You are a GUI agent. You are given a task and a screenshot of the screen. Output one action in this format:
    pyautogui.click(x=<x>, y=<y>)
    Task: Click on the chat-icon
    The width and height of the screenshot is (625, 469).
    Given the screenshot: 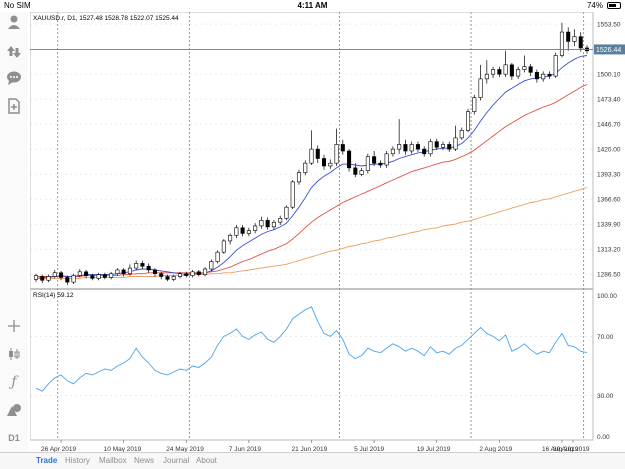 What is the action you would take?
    pyautogui.click(x=14, y=78)
    